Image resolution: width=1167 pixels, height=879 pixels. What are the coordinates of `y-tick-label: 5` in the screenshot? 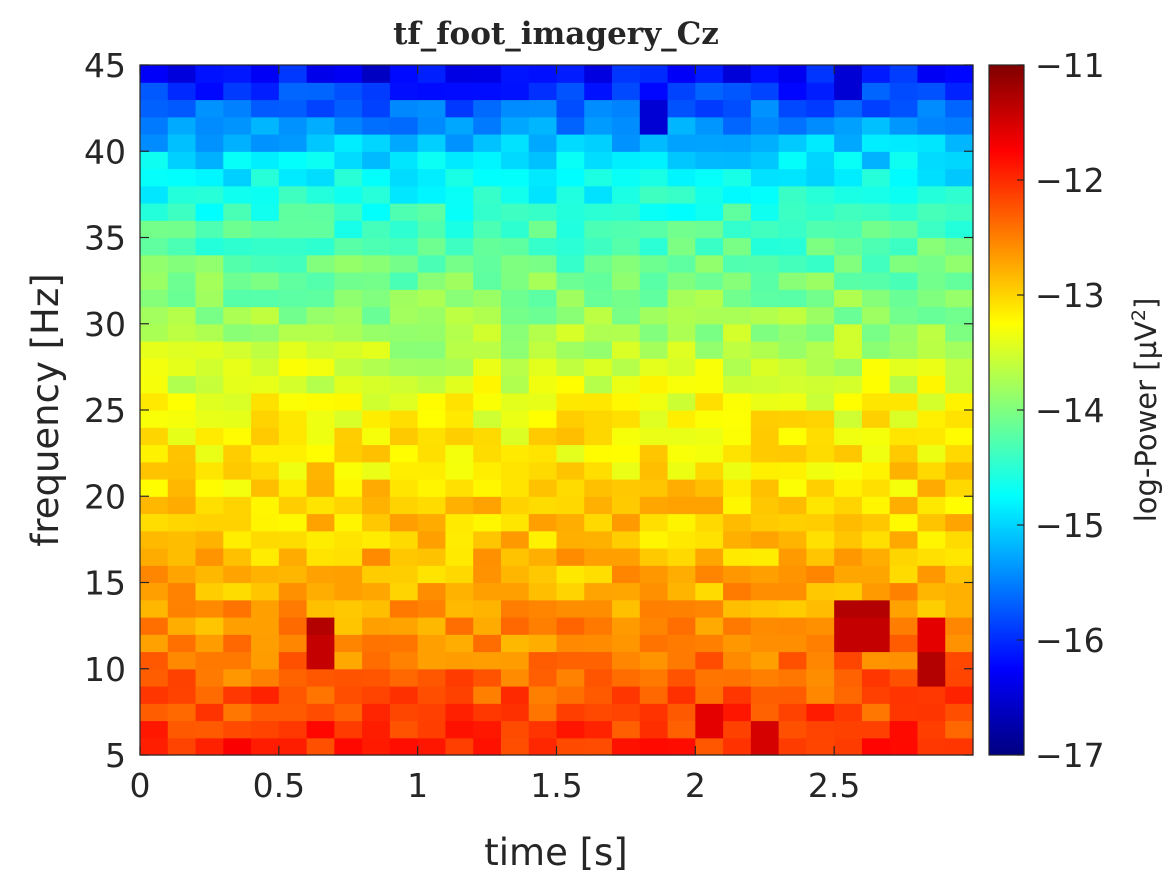 It's located at (115, 755).